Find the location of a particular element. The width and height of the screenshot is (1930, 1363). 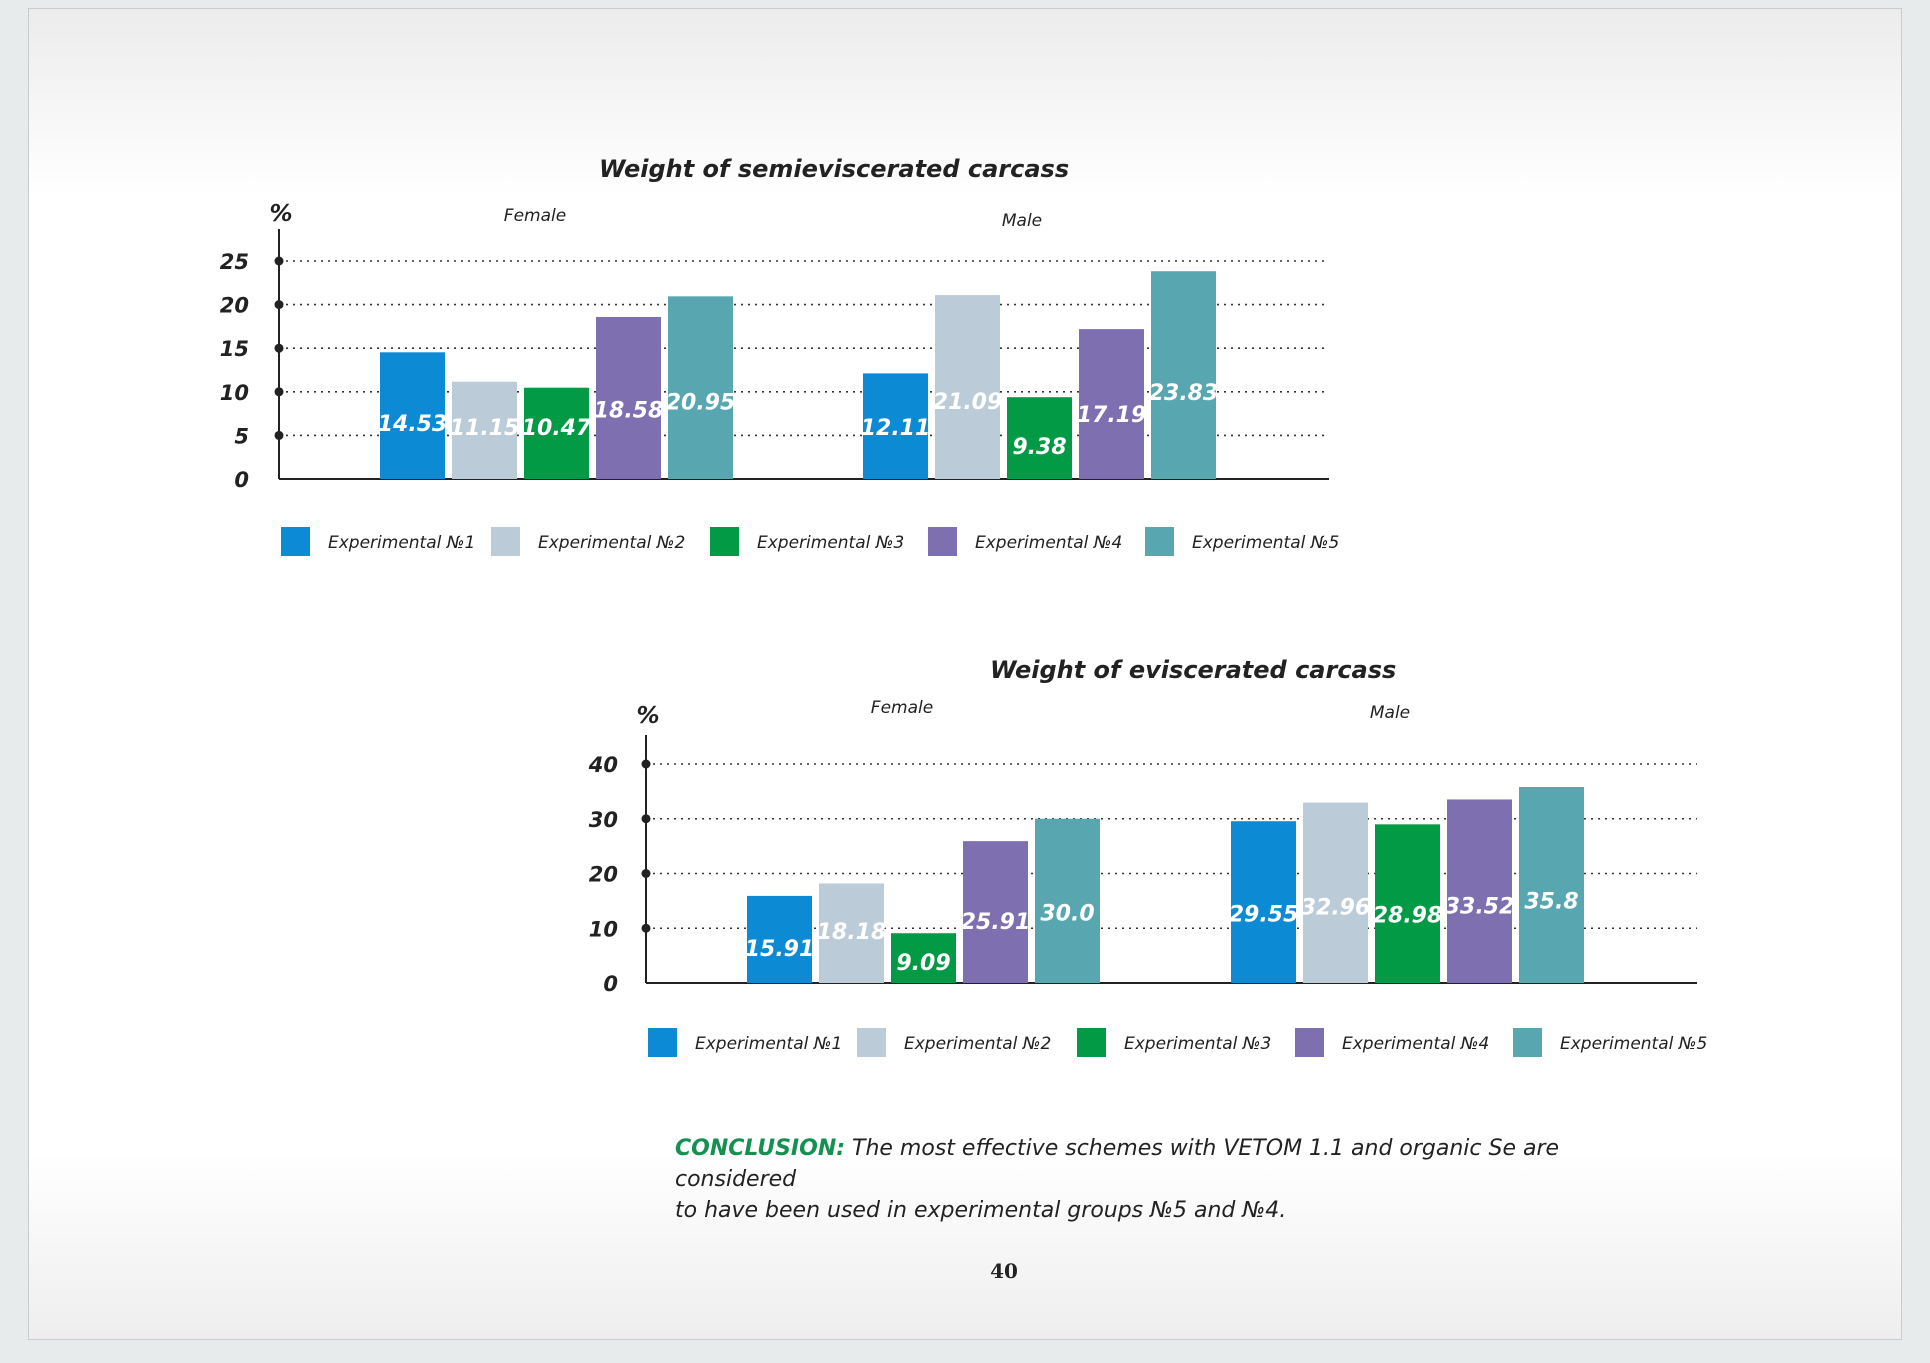

chart-1-data-label: 14.53 is located at coordinates (413, 424).